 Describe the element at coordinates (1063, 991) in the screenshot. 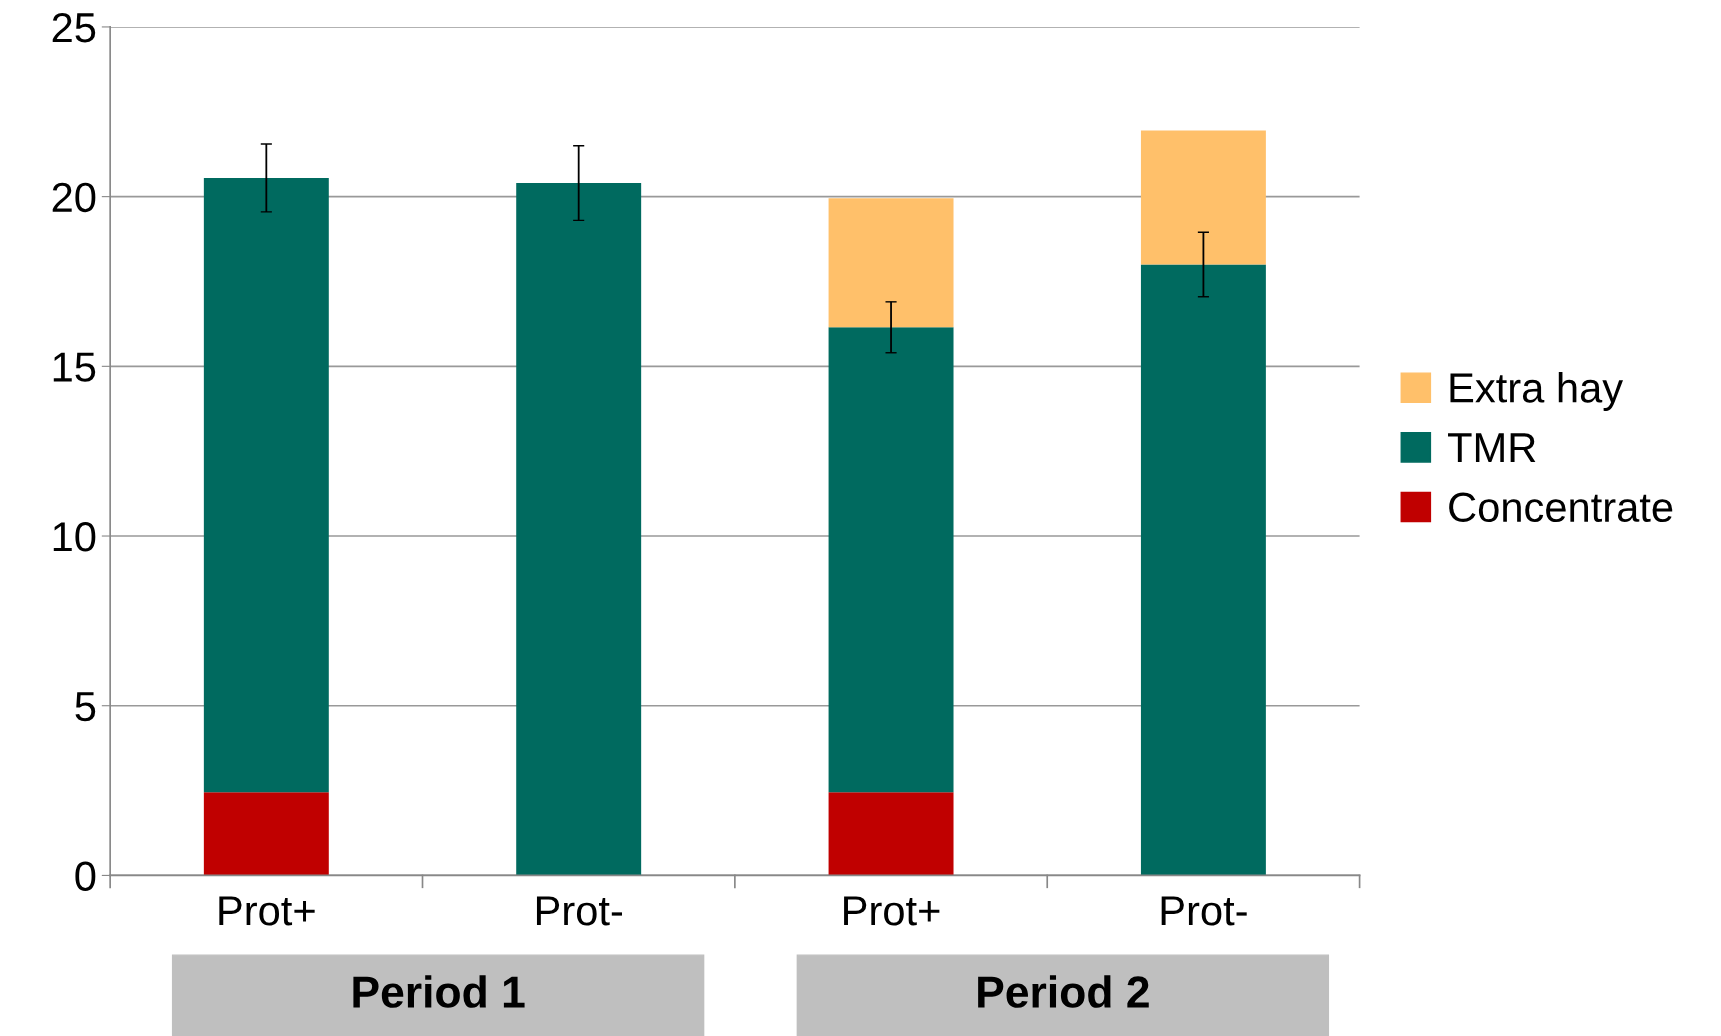

I see `text: Period 2` at that location.